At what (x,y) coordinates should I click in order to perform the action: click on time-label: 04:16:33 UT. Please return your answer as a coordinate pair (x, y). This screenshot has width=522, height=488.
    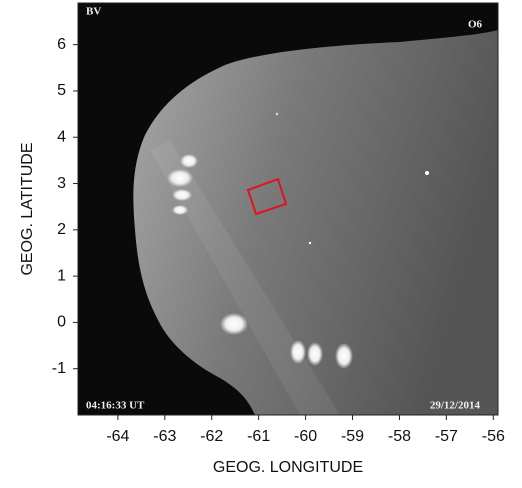
    Looking at the image, I should click on (115, 406).